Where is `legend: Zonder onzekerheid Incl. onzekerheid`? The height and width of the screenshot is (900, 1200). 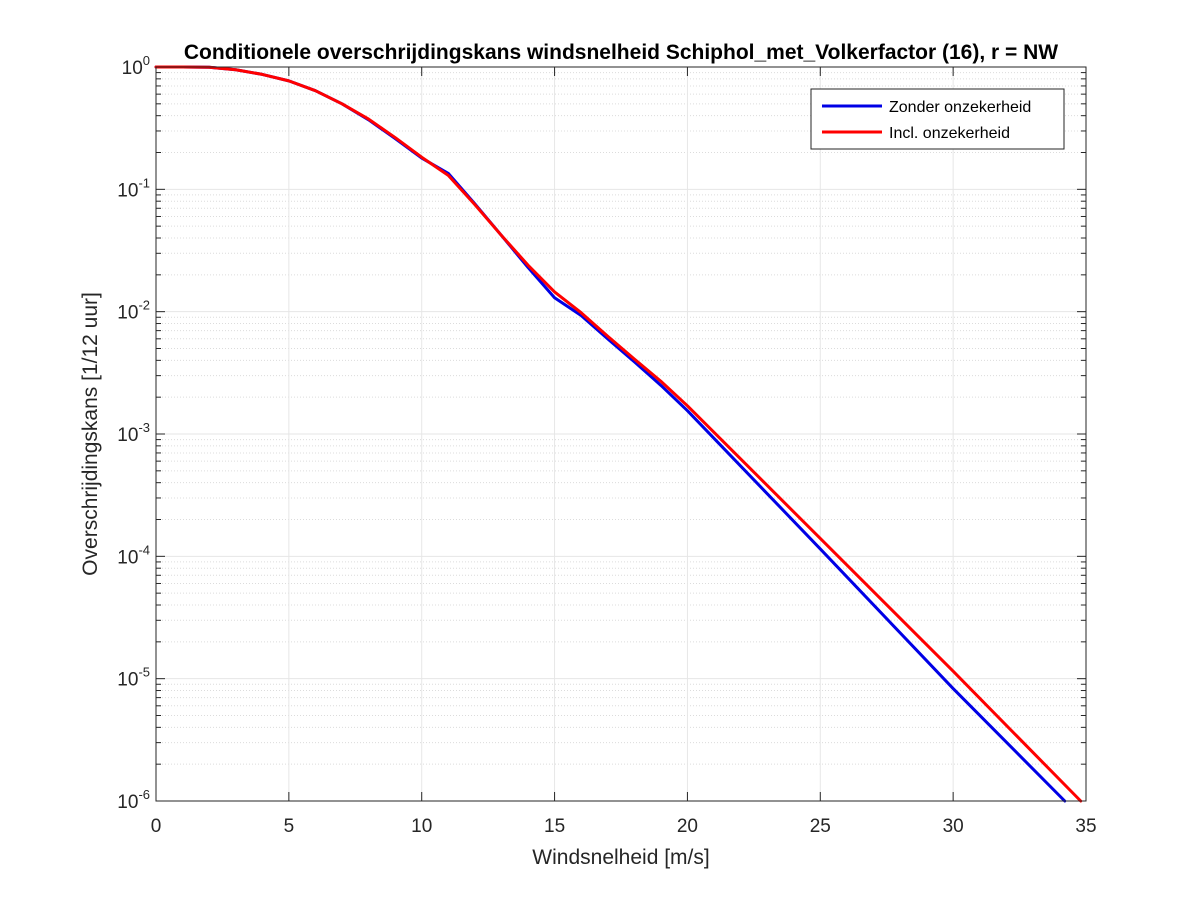 legend: Zonder onzekerheid Incl. onzekerheid is located at coordinates (937, 119).